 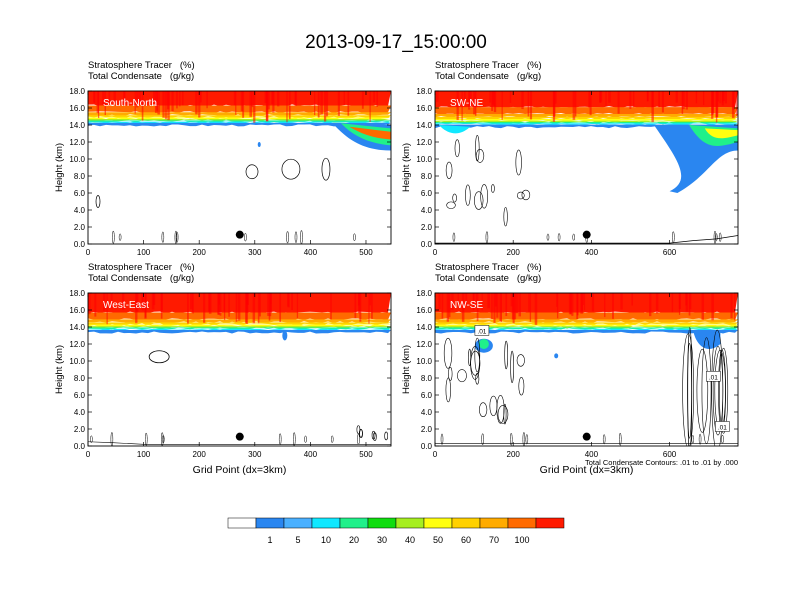 I want to click on y-tick-label: 10.0, so click(x=77, y=361).